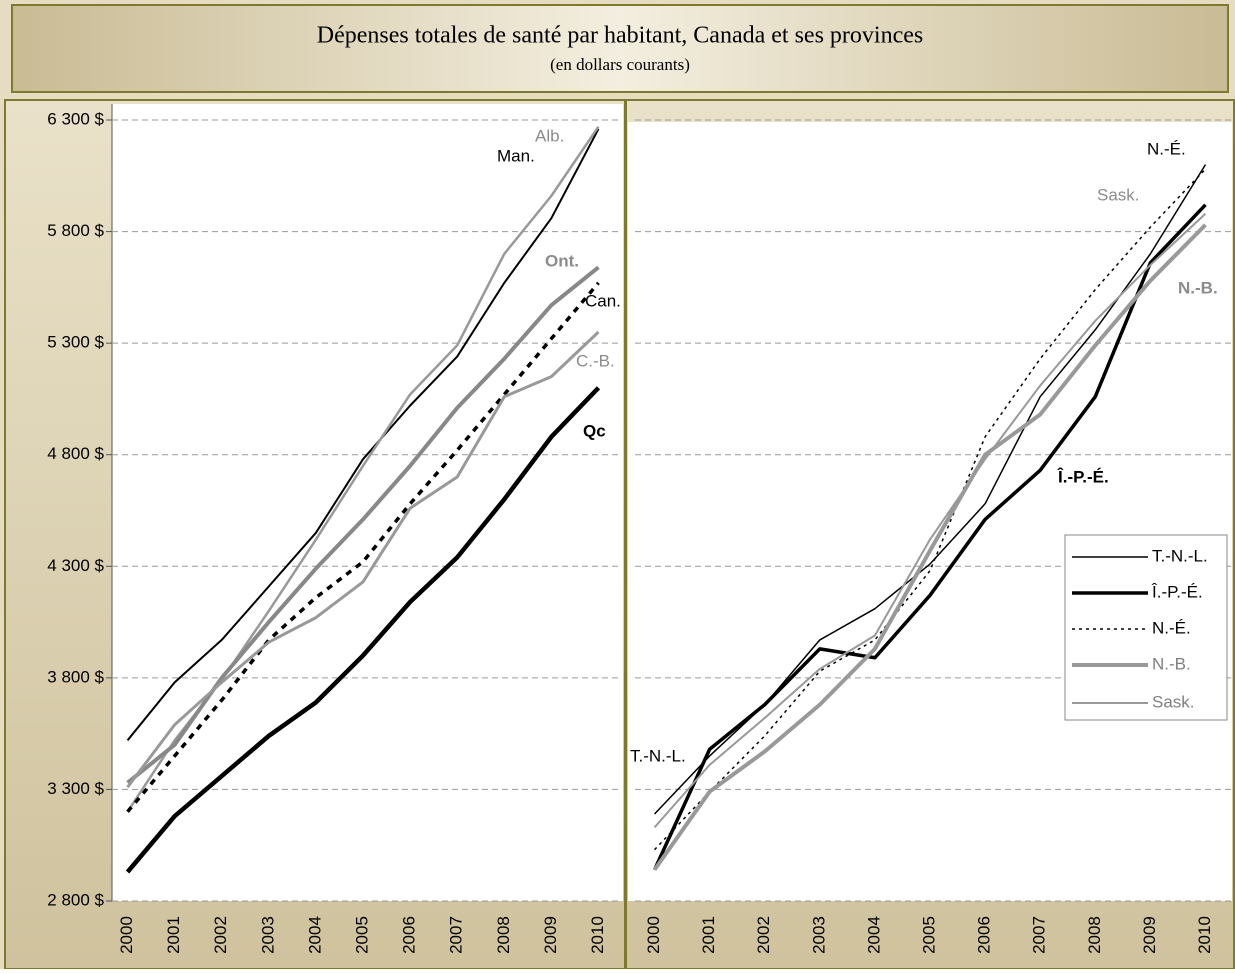 The image size is (1235, 974). What do you see at coordinates (620, 64) in the screenshot?
I see `chart-subtitle: (en dollars courants)` at bounding box center [620, 64].